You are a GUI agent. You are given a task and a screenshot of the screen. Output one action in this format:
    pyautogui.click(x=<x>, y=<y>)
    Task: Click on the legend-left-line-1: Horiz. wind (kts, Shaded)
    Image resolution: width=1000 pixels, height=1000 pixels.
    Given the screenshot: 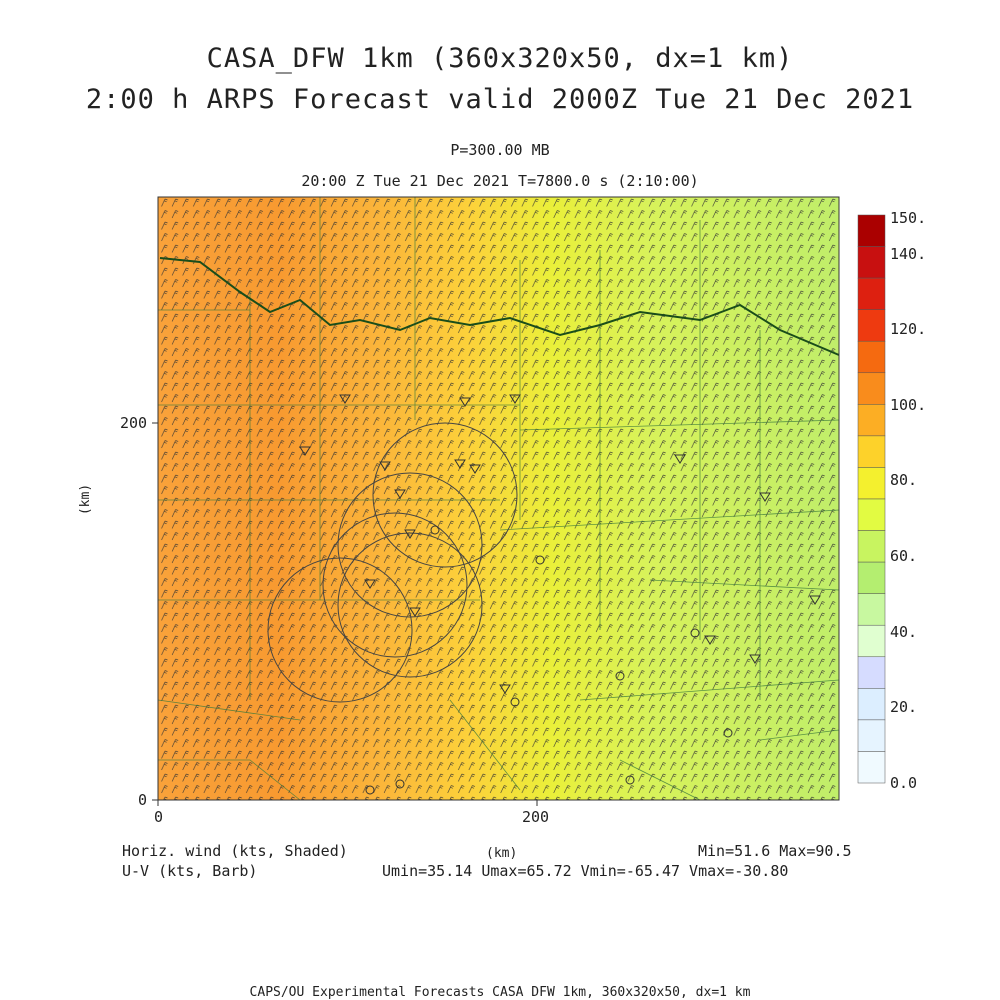 What is the action you would take?
    pyautogui.click(x=235, y=851)
    